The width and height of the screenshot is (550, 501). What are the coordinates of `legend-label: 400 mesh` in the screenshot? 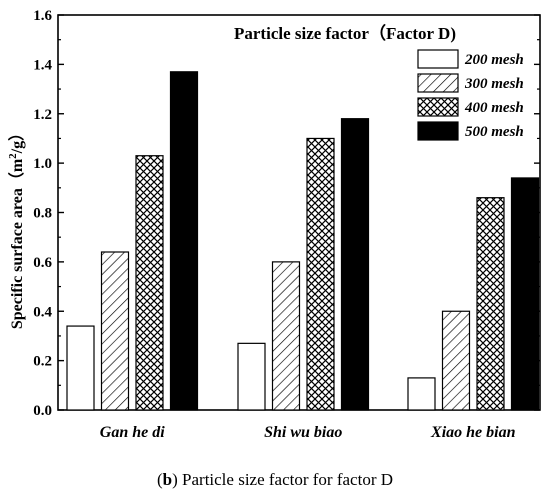 It's located at (494, 108).